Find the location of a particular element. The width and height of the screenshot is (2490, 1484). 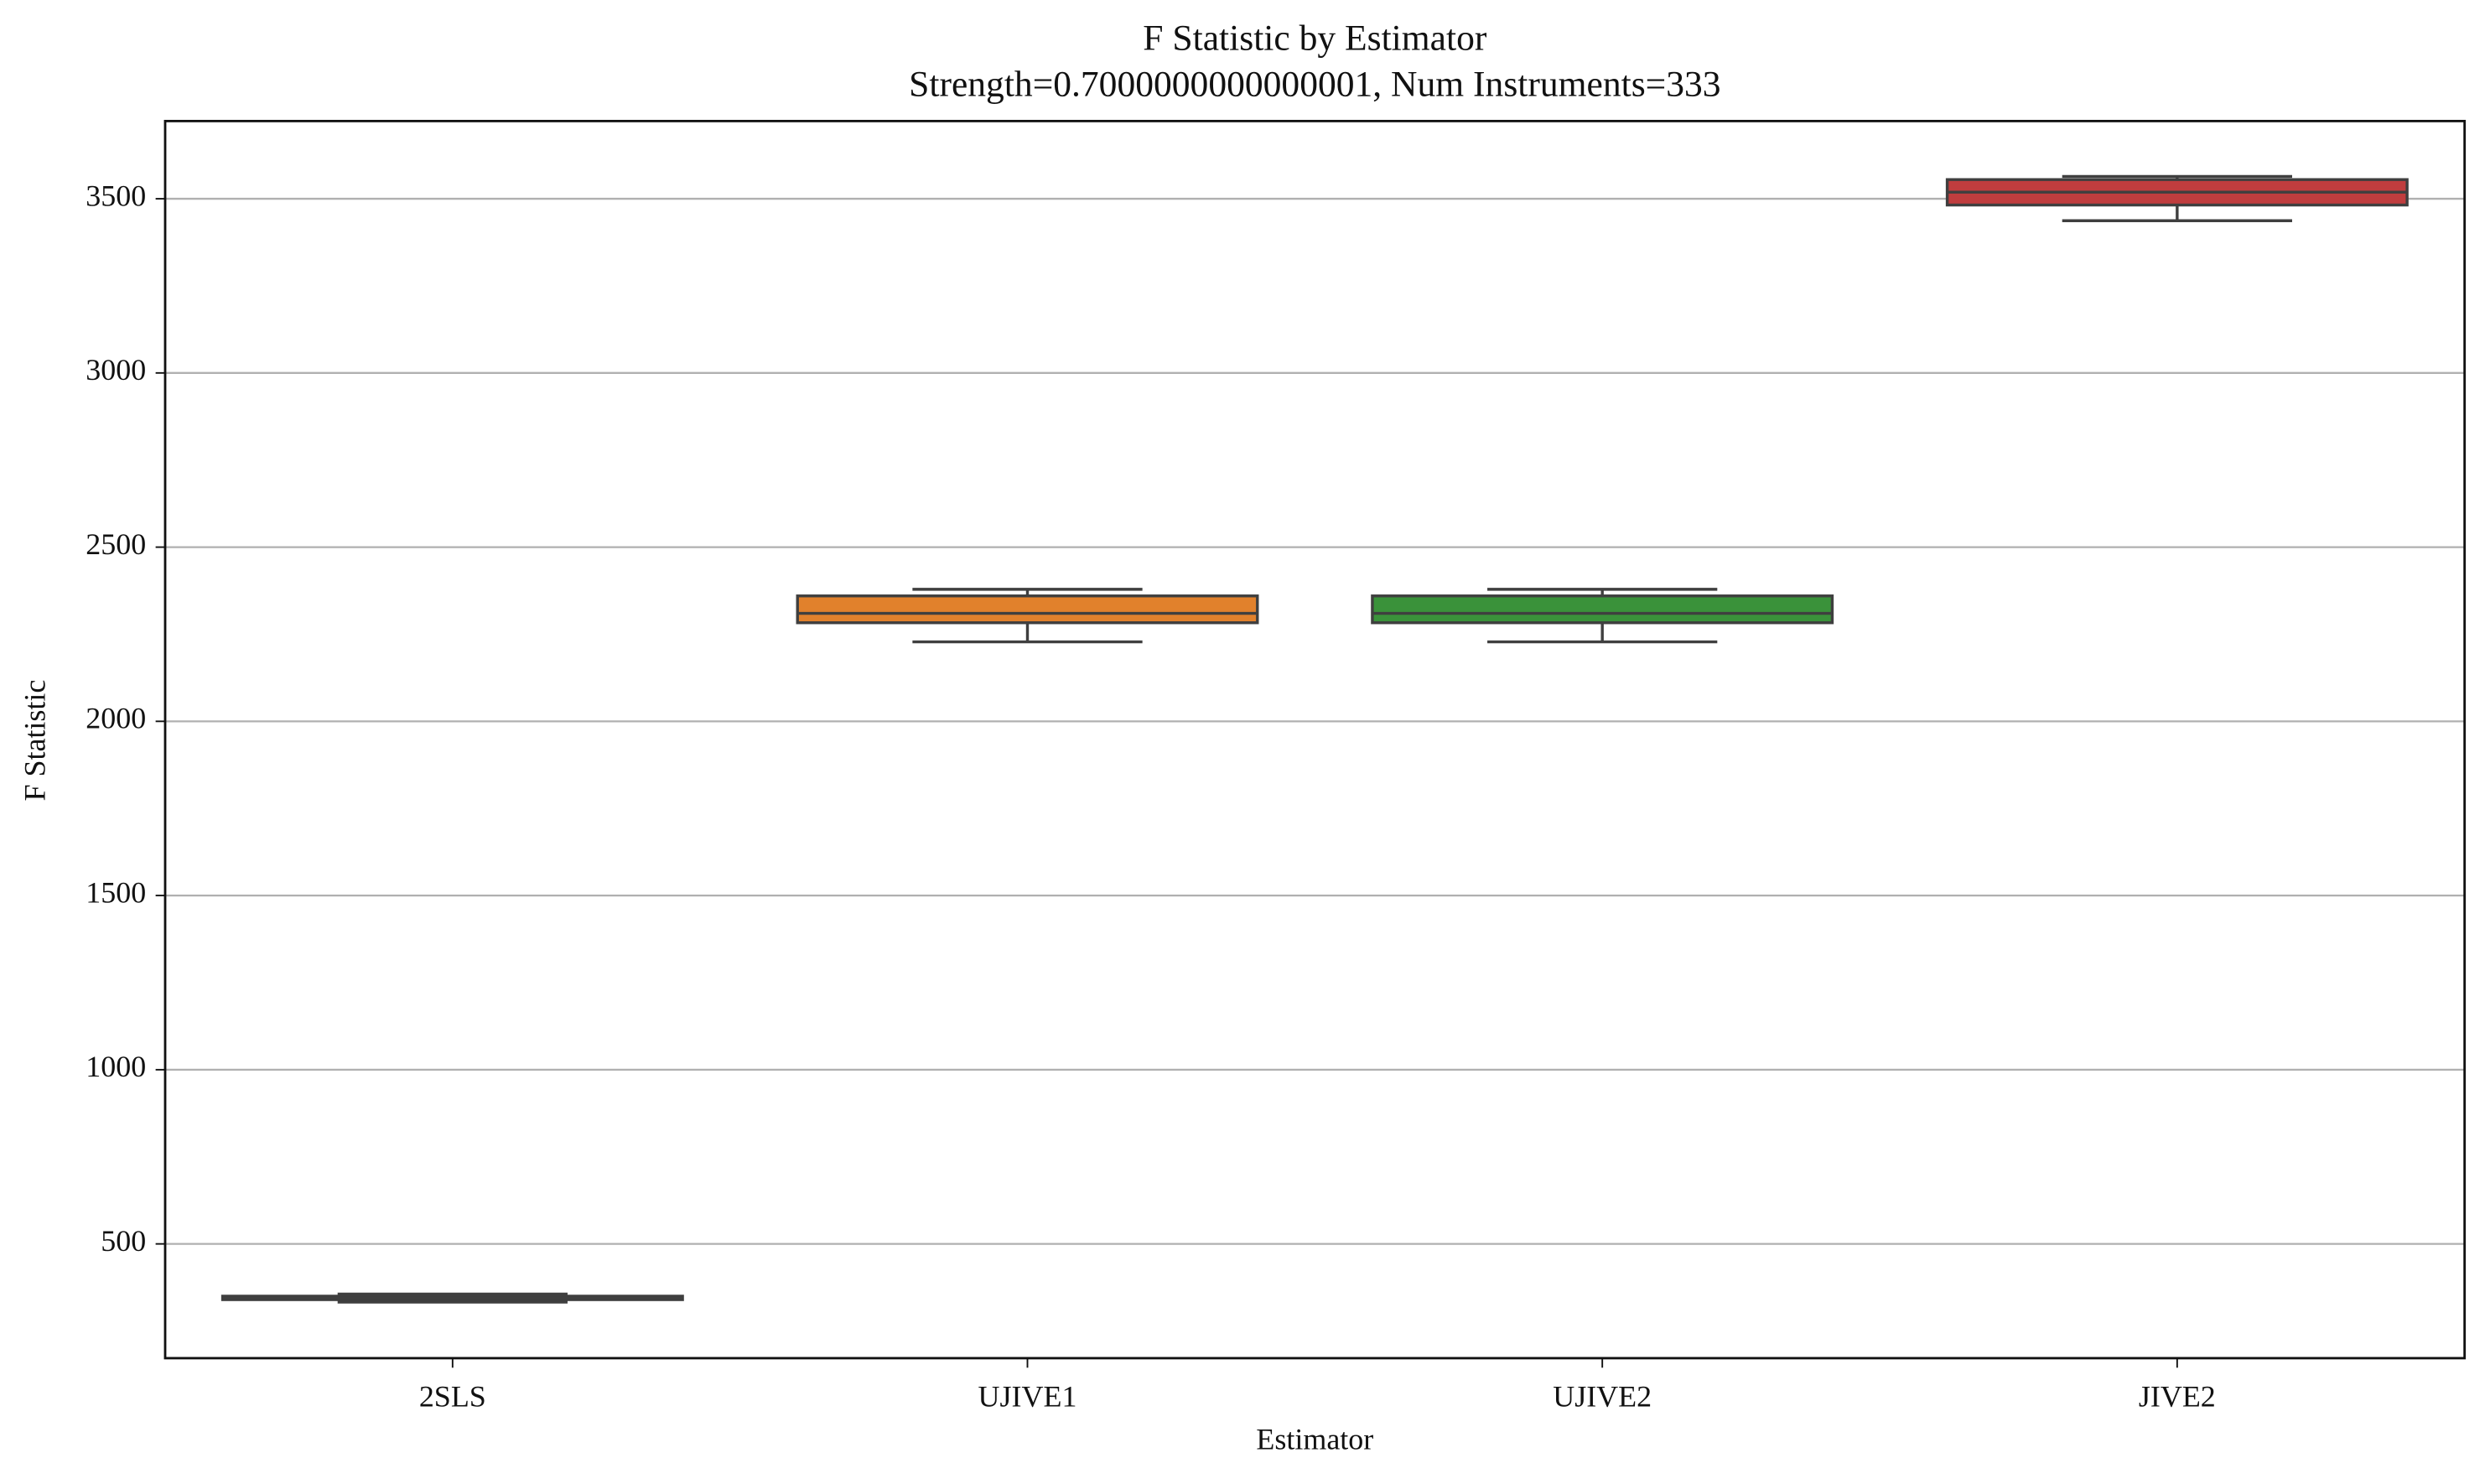

y-axis-label: F Statistic is located at coordinates (35, 741).